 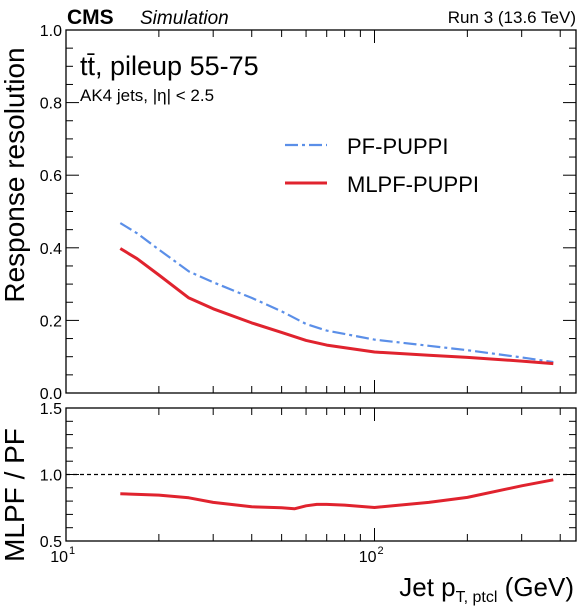 I want to click on y-tick-label: 0.4, so click(x=51, y=249).